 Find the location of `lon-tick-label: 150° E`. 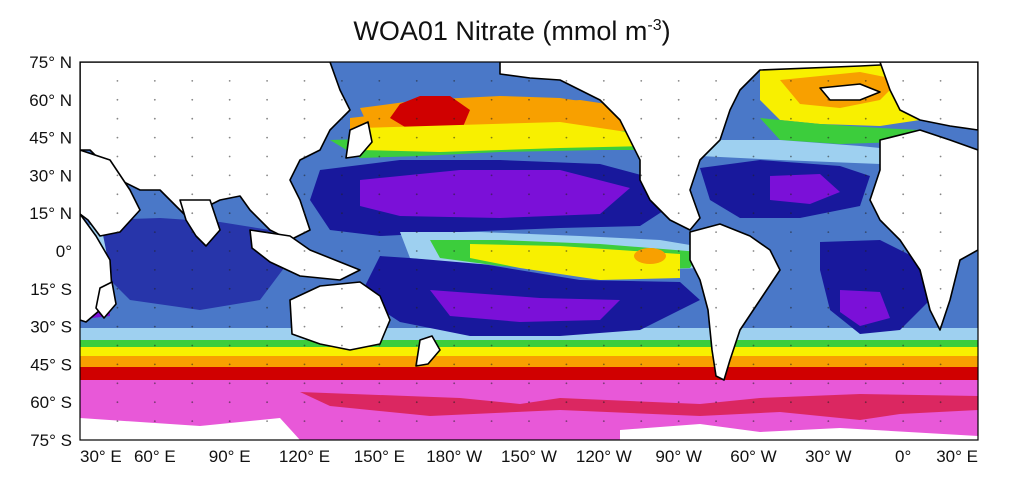

lon-tick-label: 150° E is located at coordinates (379, 456).